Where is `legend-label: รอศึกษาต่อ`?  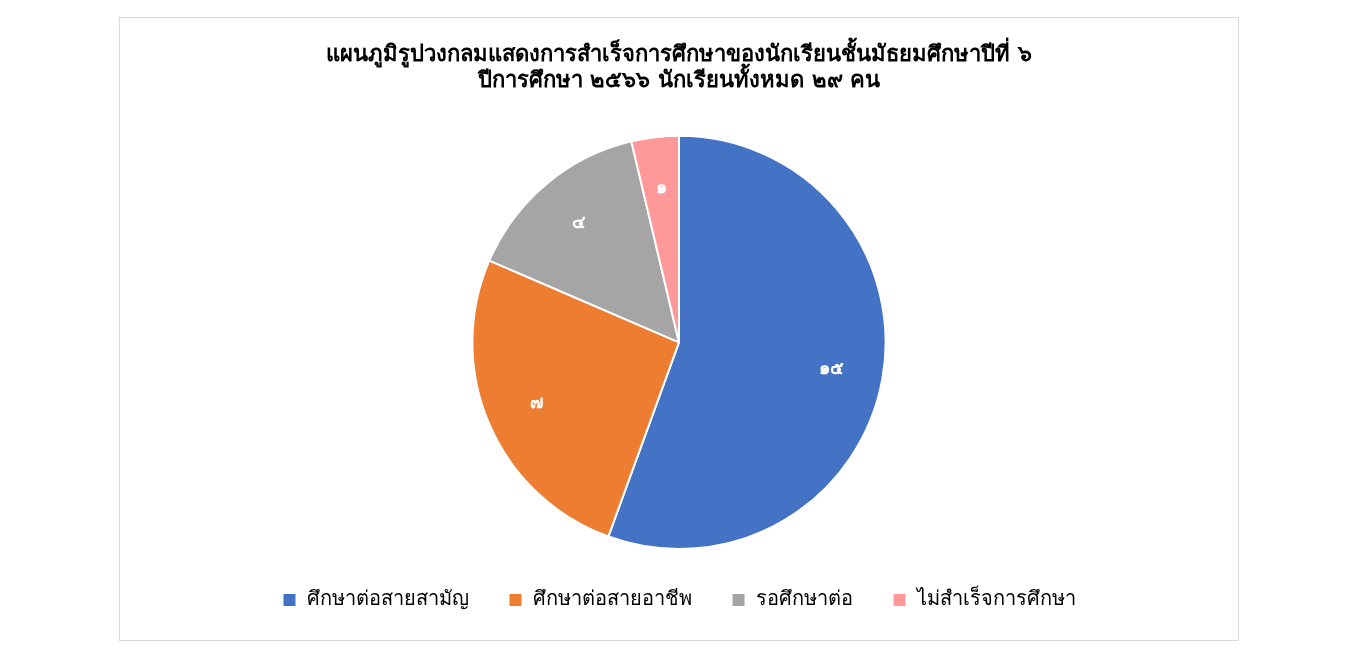 legend-label: รอศึกษาต่อ is located at coordinates (804, 598).